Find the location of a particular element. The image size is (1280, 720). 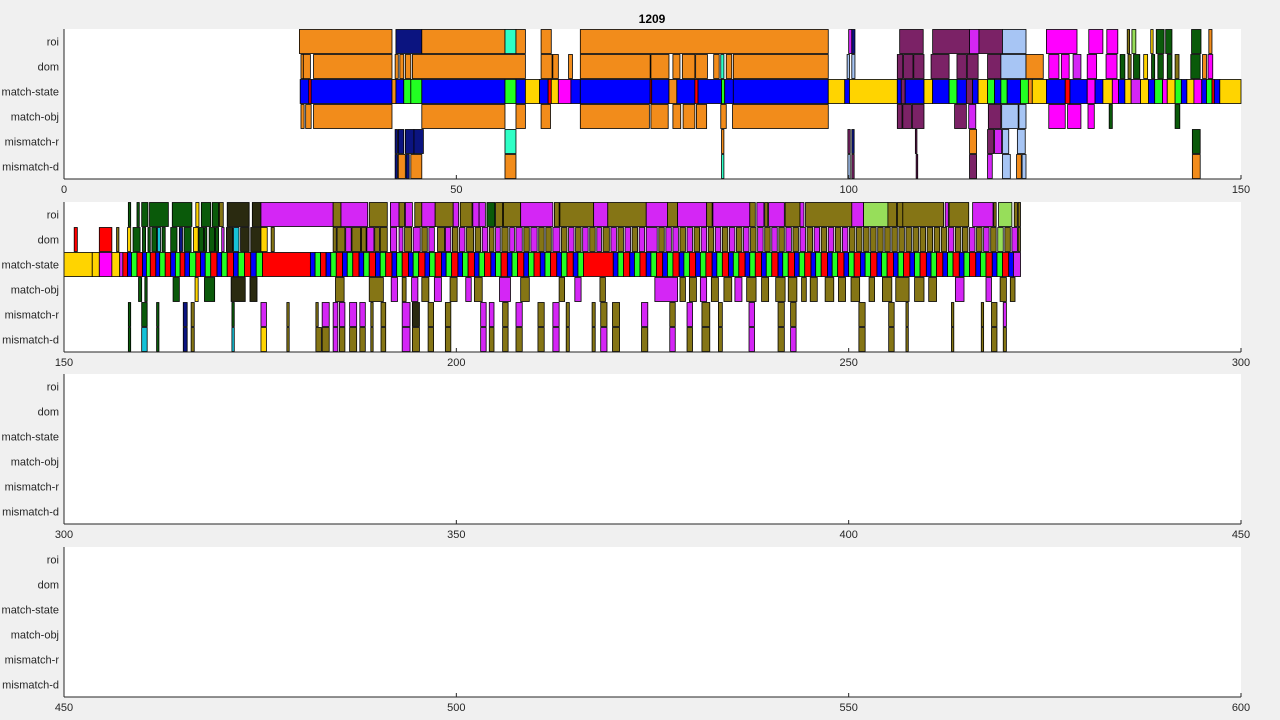

x-tick-label: 50 is located at coordinates (456, 190).